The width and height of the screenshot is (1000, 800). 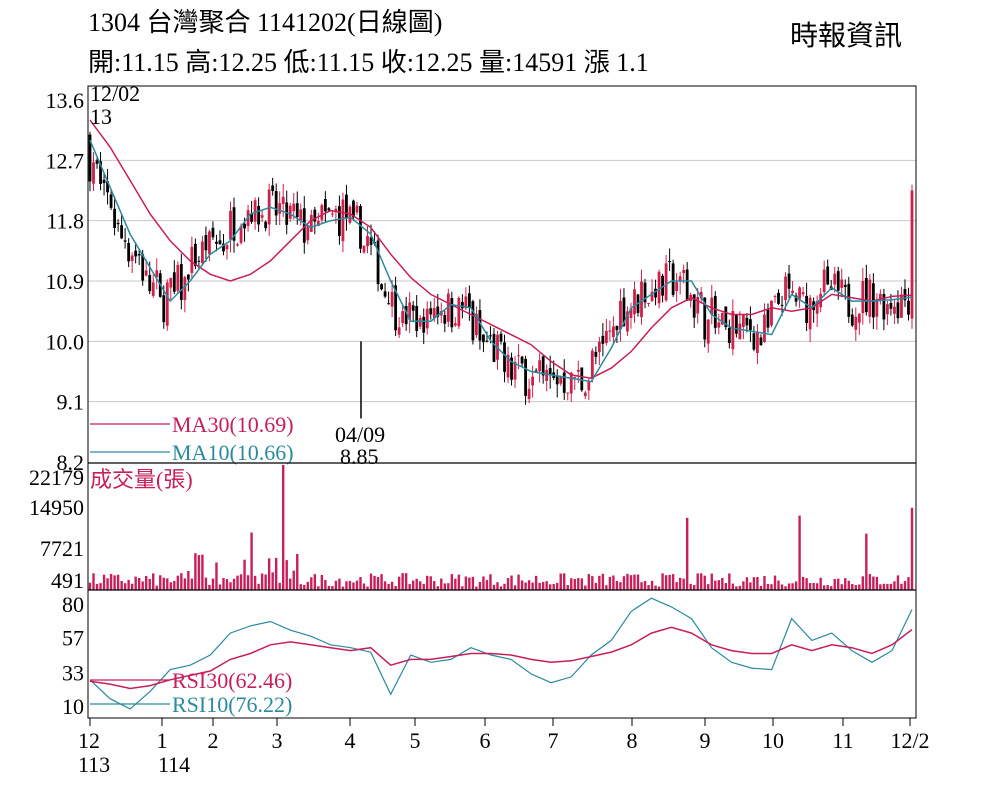 What do you see at coordinates (101, 116) in the screenshot?
I see `high-value-annotation: 13` at bounding box center [101, 116].